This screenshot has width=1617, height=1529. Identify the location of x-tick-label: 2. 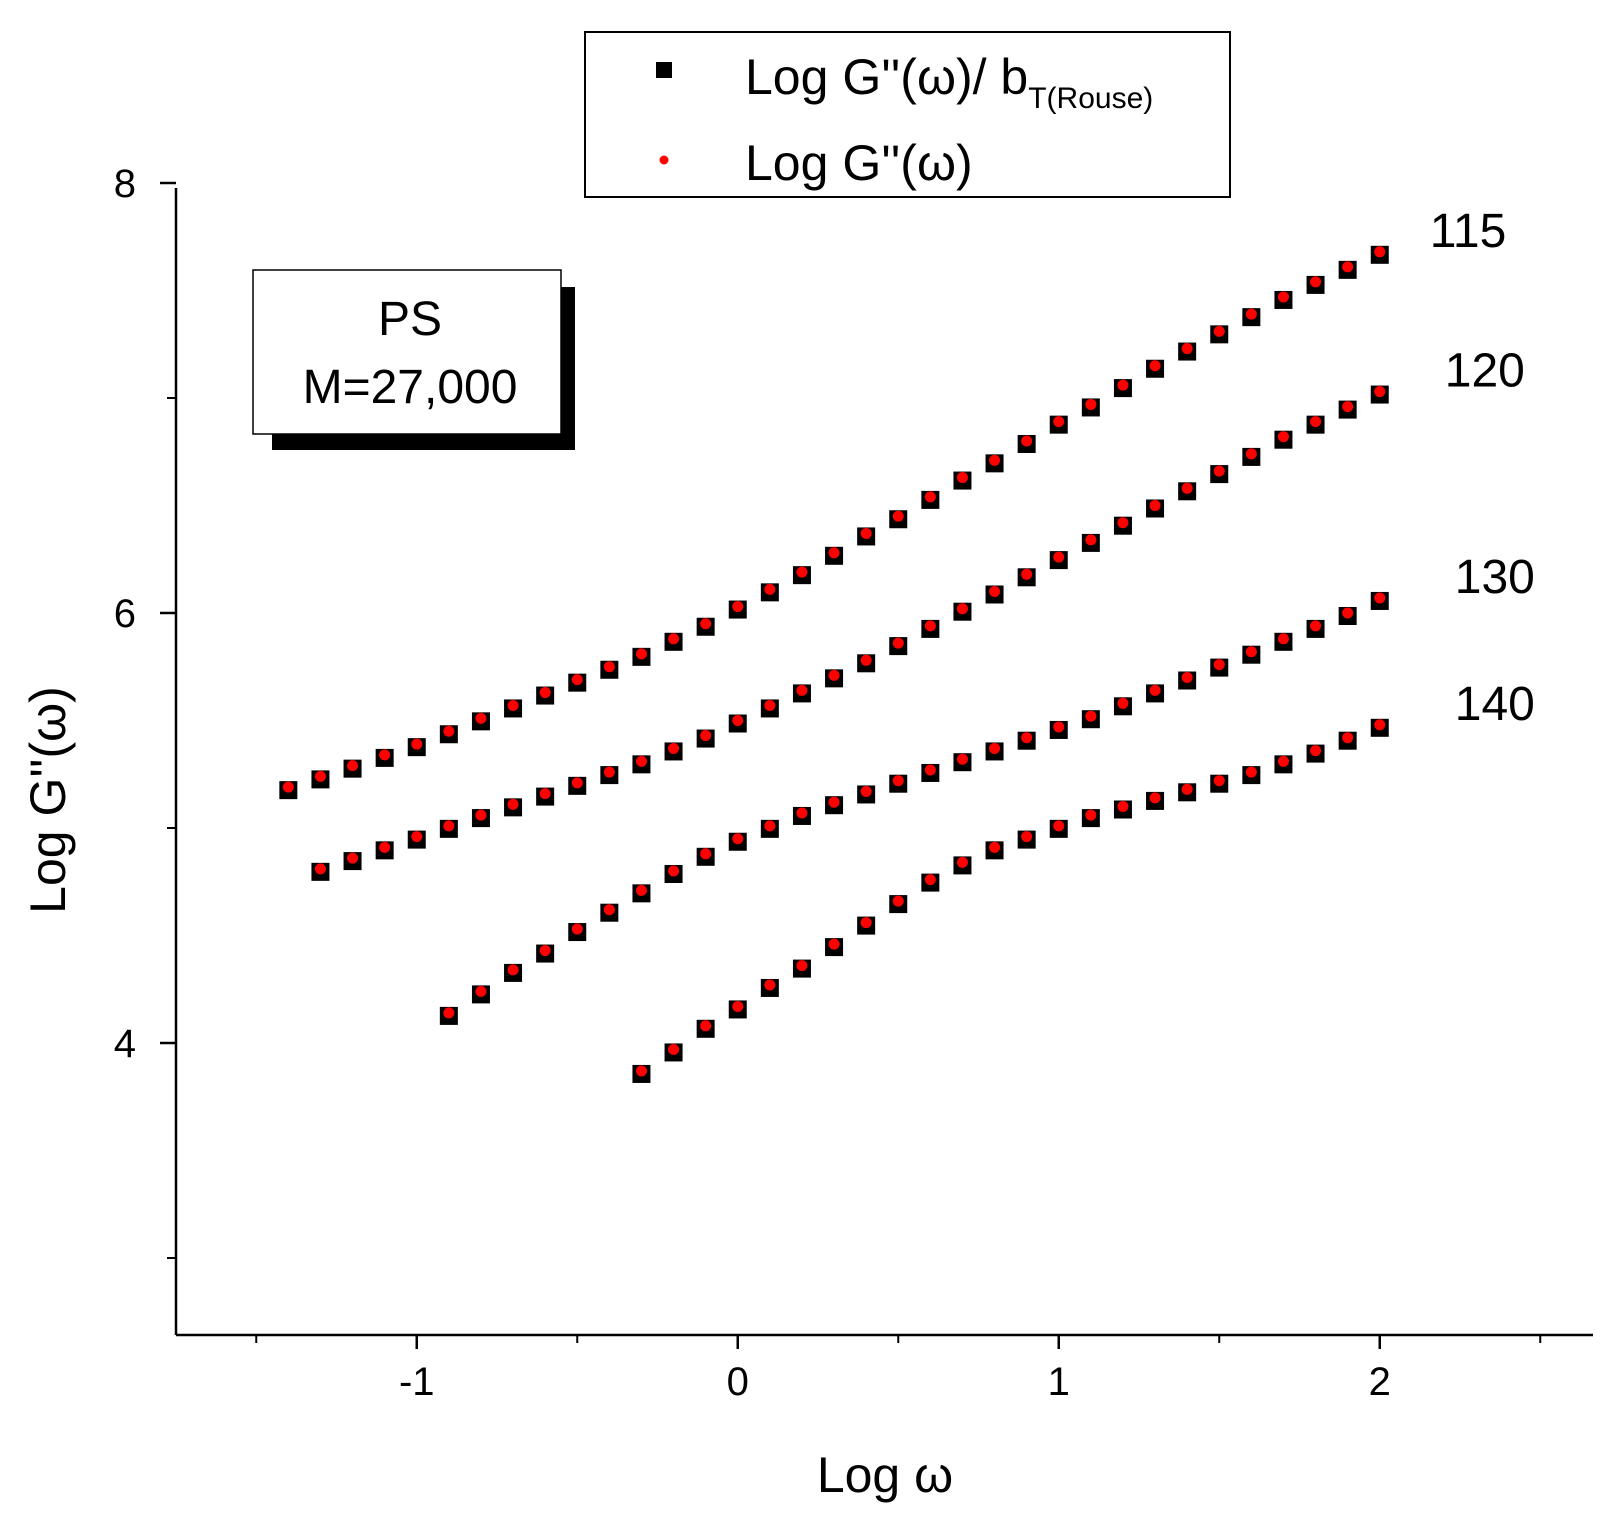
(1380, 1382).